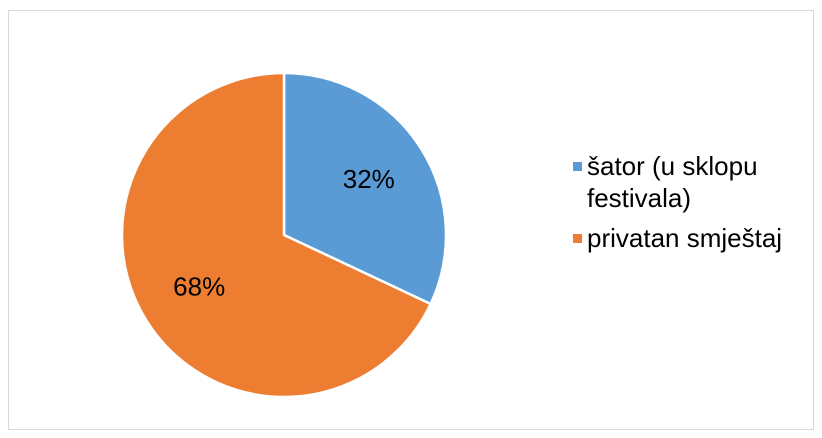 Image resolution: width=822 pixels, height=438 pixels. Describe the element at coordinates (199, 287) in the screenshot. I see `data-label-privatan: 68%` at that location.